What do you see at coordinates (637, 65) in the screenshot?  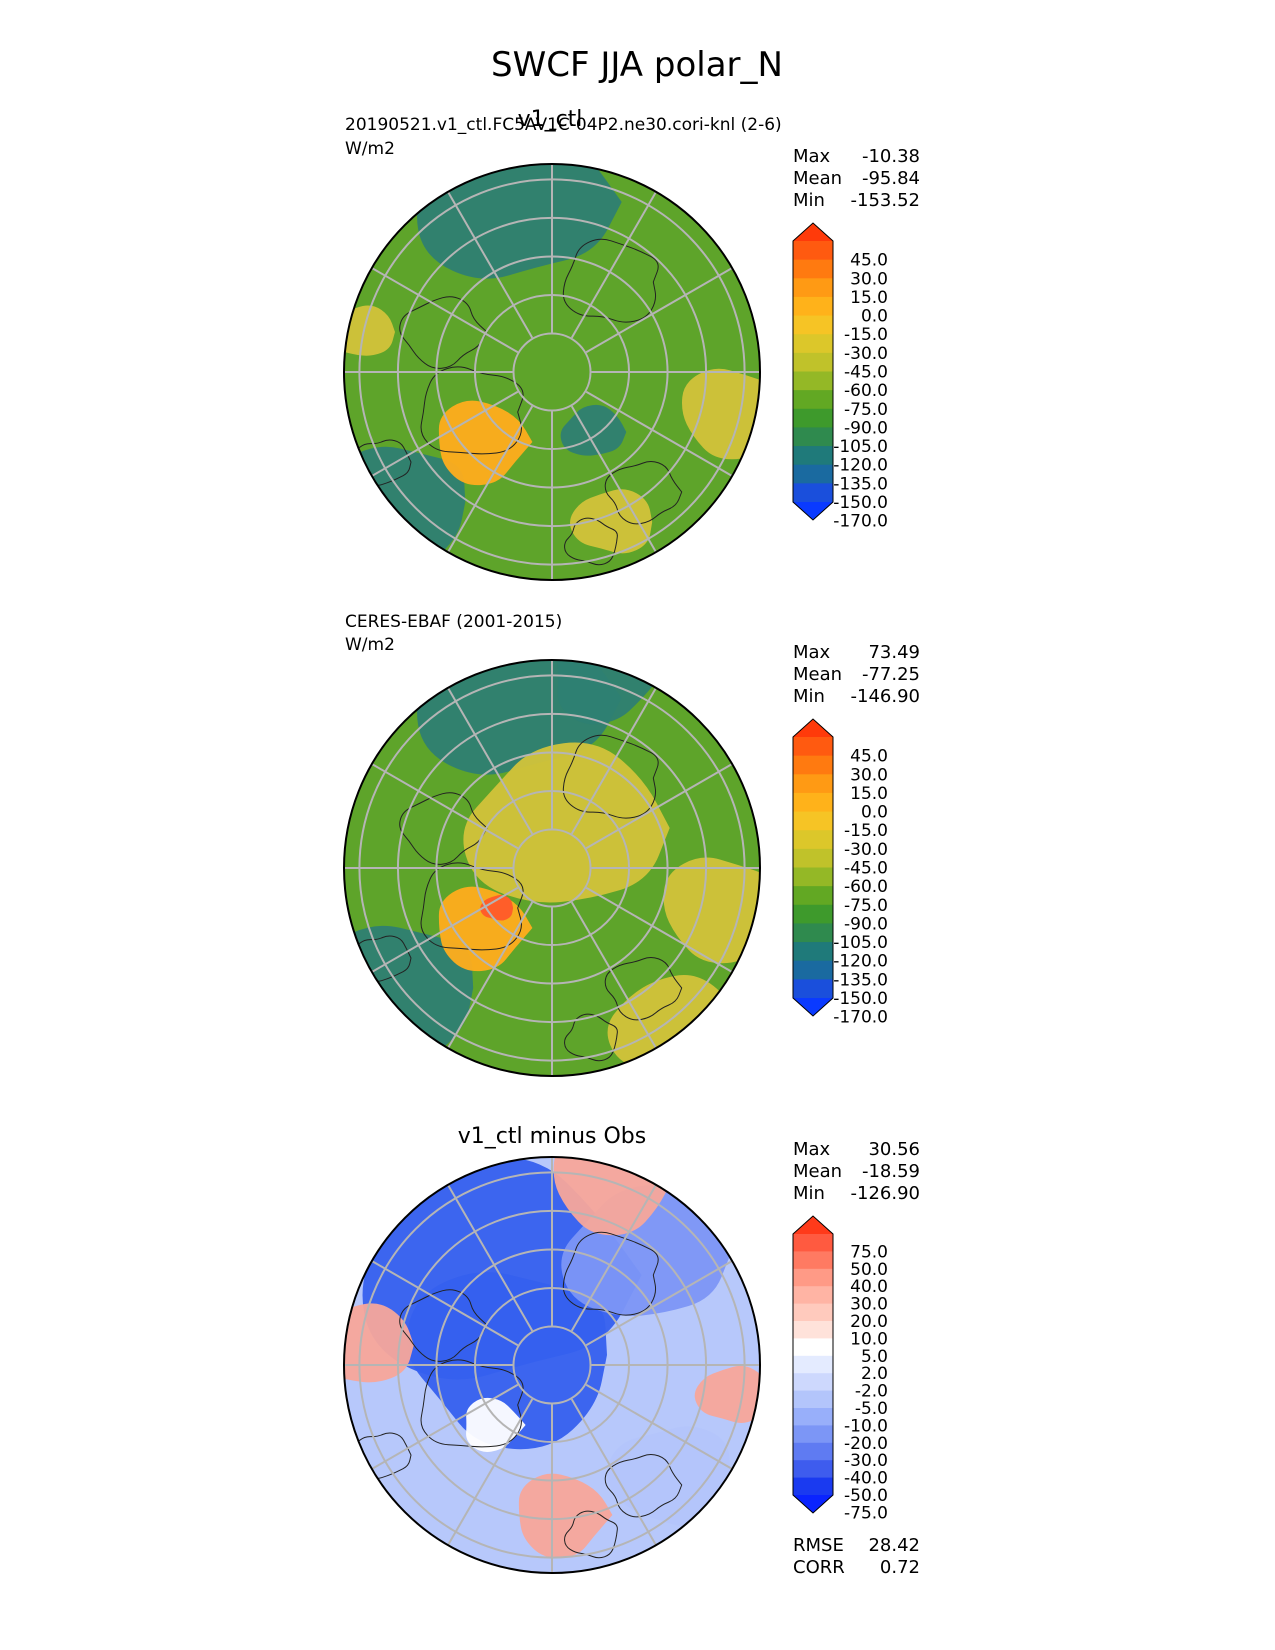 I see `figure-title: SWCF JJA polar_N` at bounding box center [637, 65].